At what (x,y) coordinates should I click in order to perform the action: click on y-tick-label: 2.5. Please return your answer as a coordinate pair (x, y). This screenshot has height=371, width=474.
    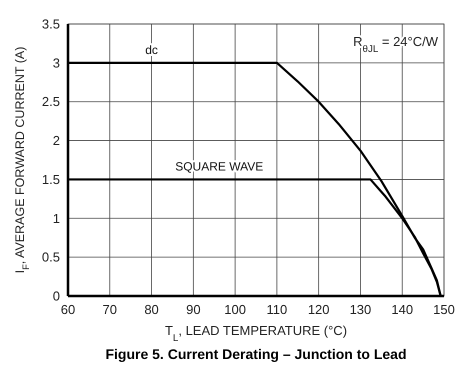
    Looking at the image, I should click on (51, 102).